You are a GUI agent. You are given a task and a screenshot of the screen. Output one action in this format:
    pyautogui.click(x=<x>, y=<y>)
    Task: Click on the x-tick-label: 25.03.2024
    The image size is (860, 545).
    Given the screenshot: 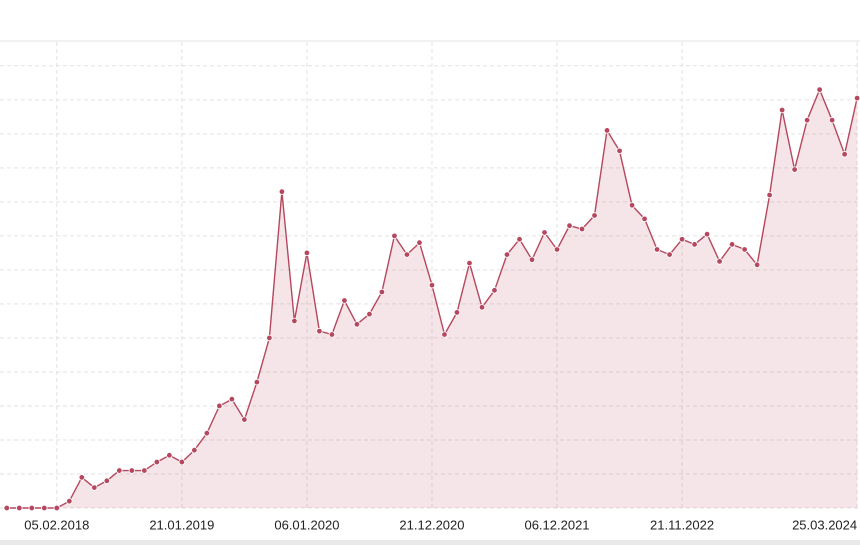 What is the action you would take?
    pyautogui.click(x=824, y=524)
    